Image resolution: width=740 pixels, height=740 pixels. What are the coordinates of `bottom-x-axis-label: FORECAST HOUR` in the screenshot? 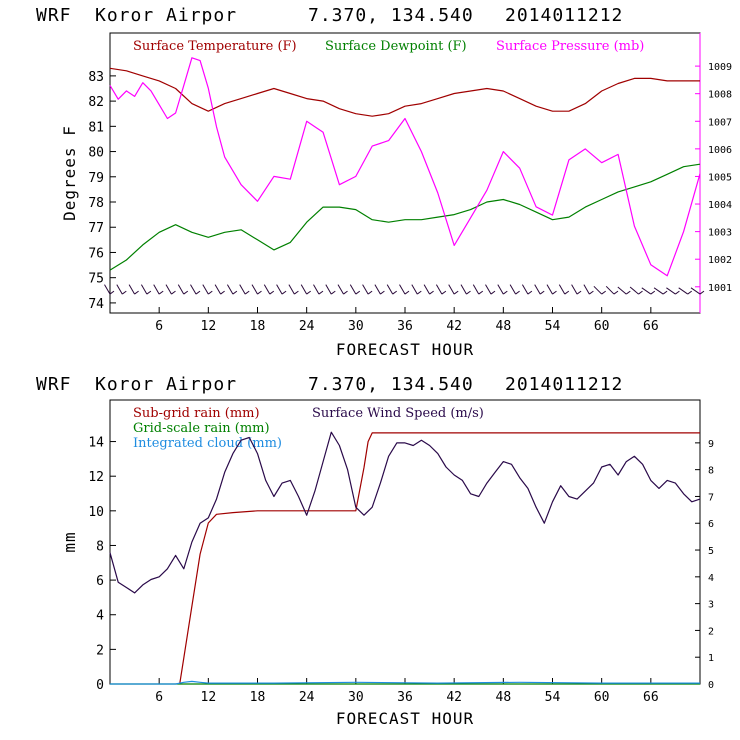 It's located at (405, 718).